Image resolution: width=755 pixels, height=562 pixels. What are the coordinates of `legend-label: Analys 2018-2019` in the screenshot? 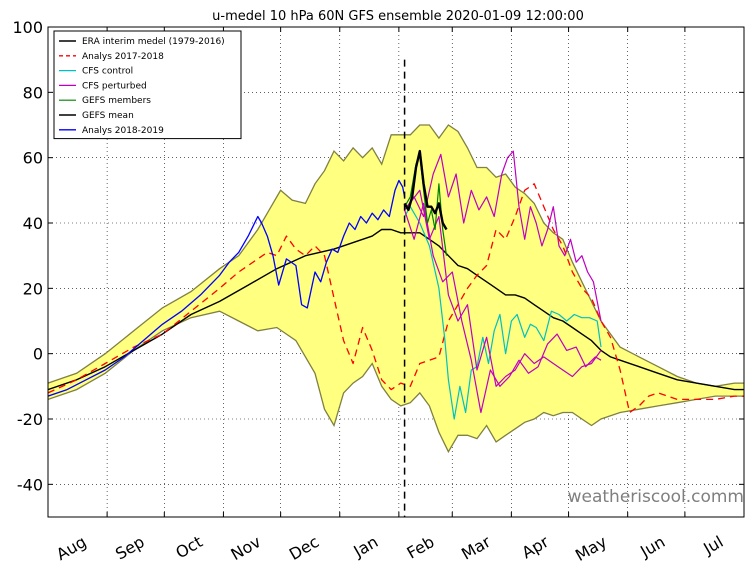 It's located at (123, 131).